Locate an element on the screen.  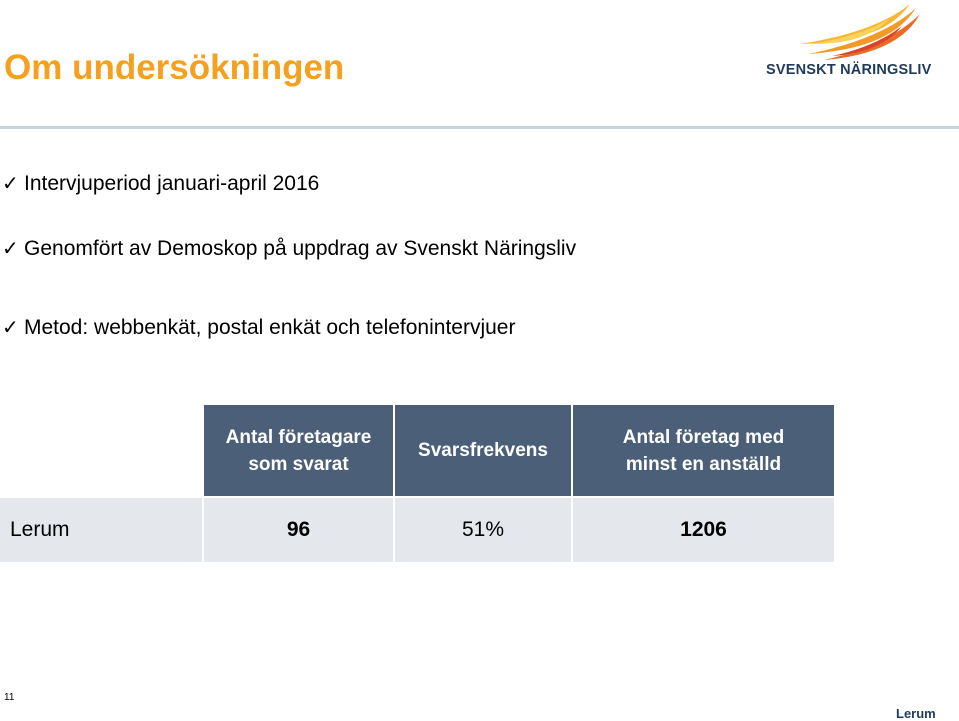
header-cell-blank is located at coordinates (102, 451).